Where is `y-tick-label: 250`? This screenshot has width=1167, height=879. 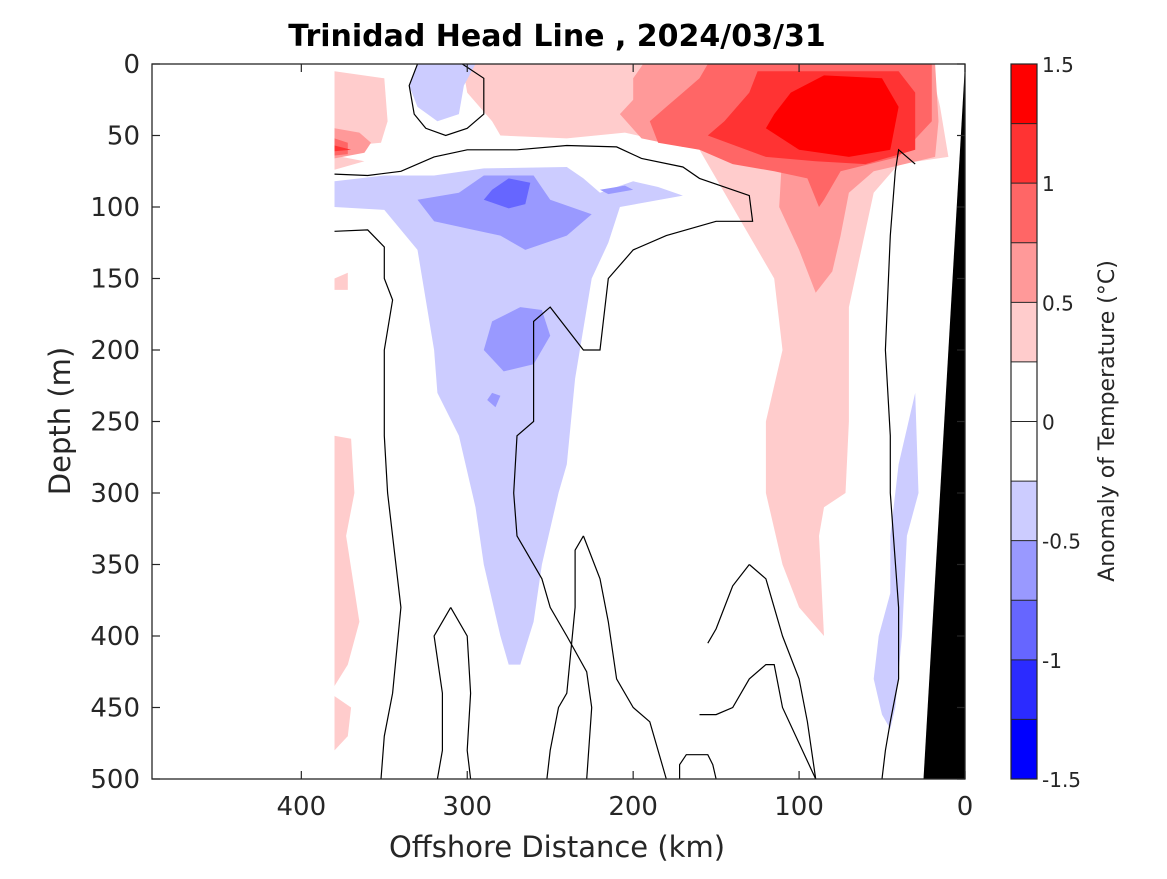 y-tick-label: 250 is located at coordinates (115, 423).